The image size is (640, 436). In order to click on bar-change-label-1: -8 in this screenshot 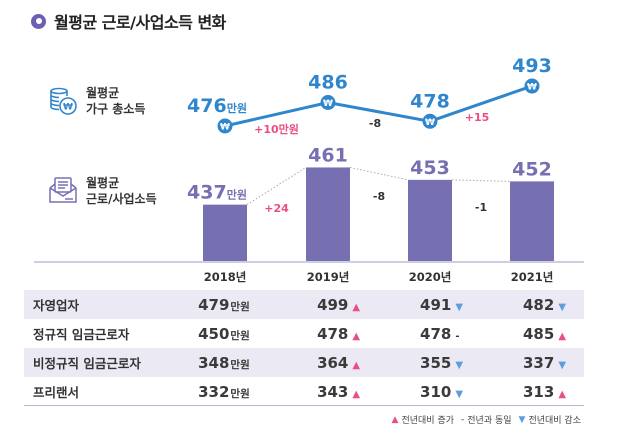, I will do `click(379, 196)`.